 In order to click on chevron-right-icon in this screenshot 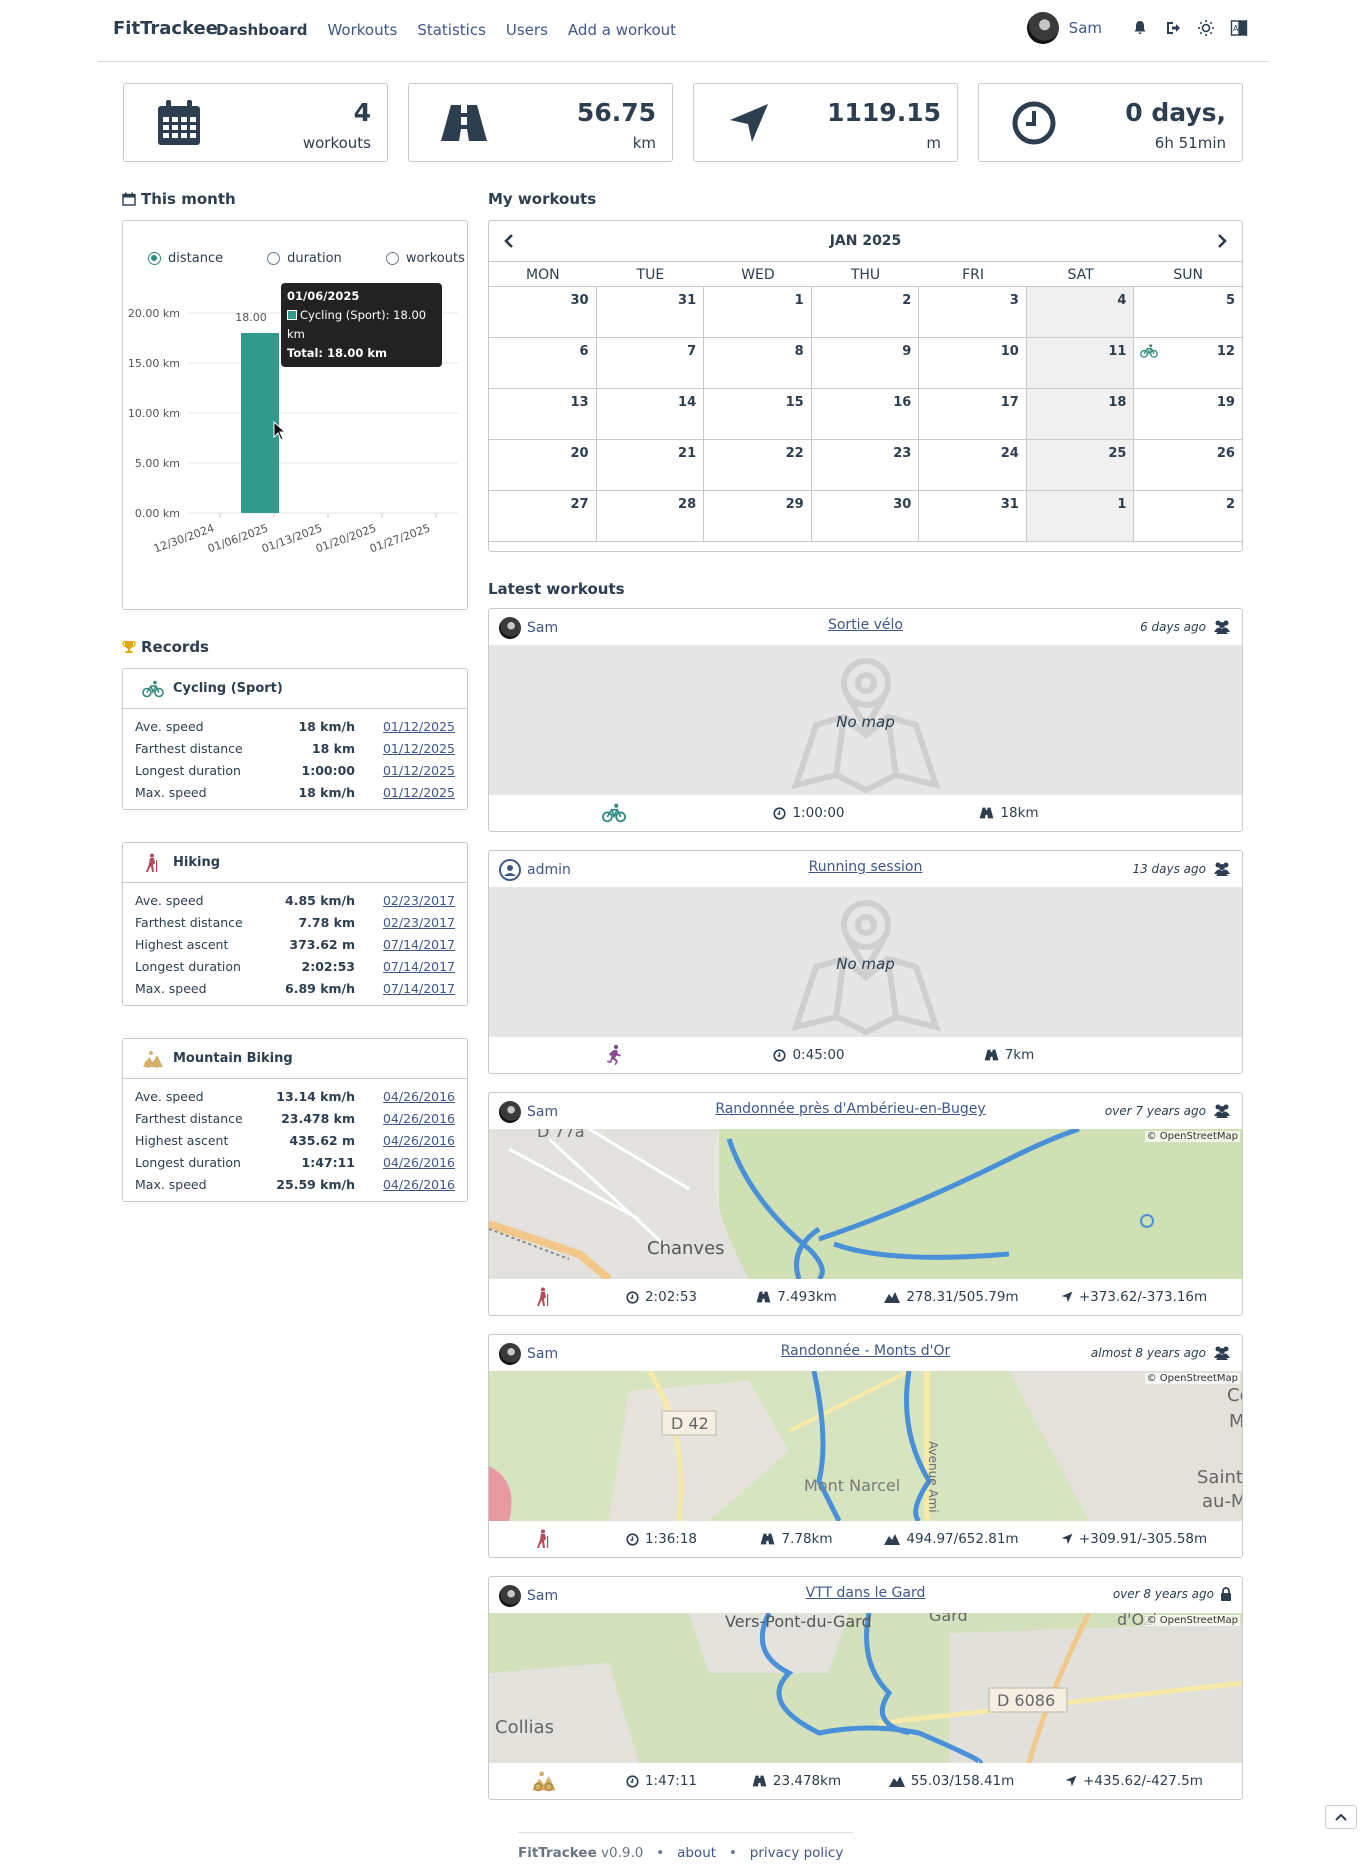, I will do `click(1221, 241)`.